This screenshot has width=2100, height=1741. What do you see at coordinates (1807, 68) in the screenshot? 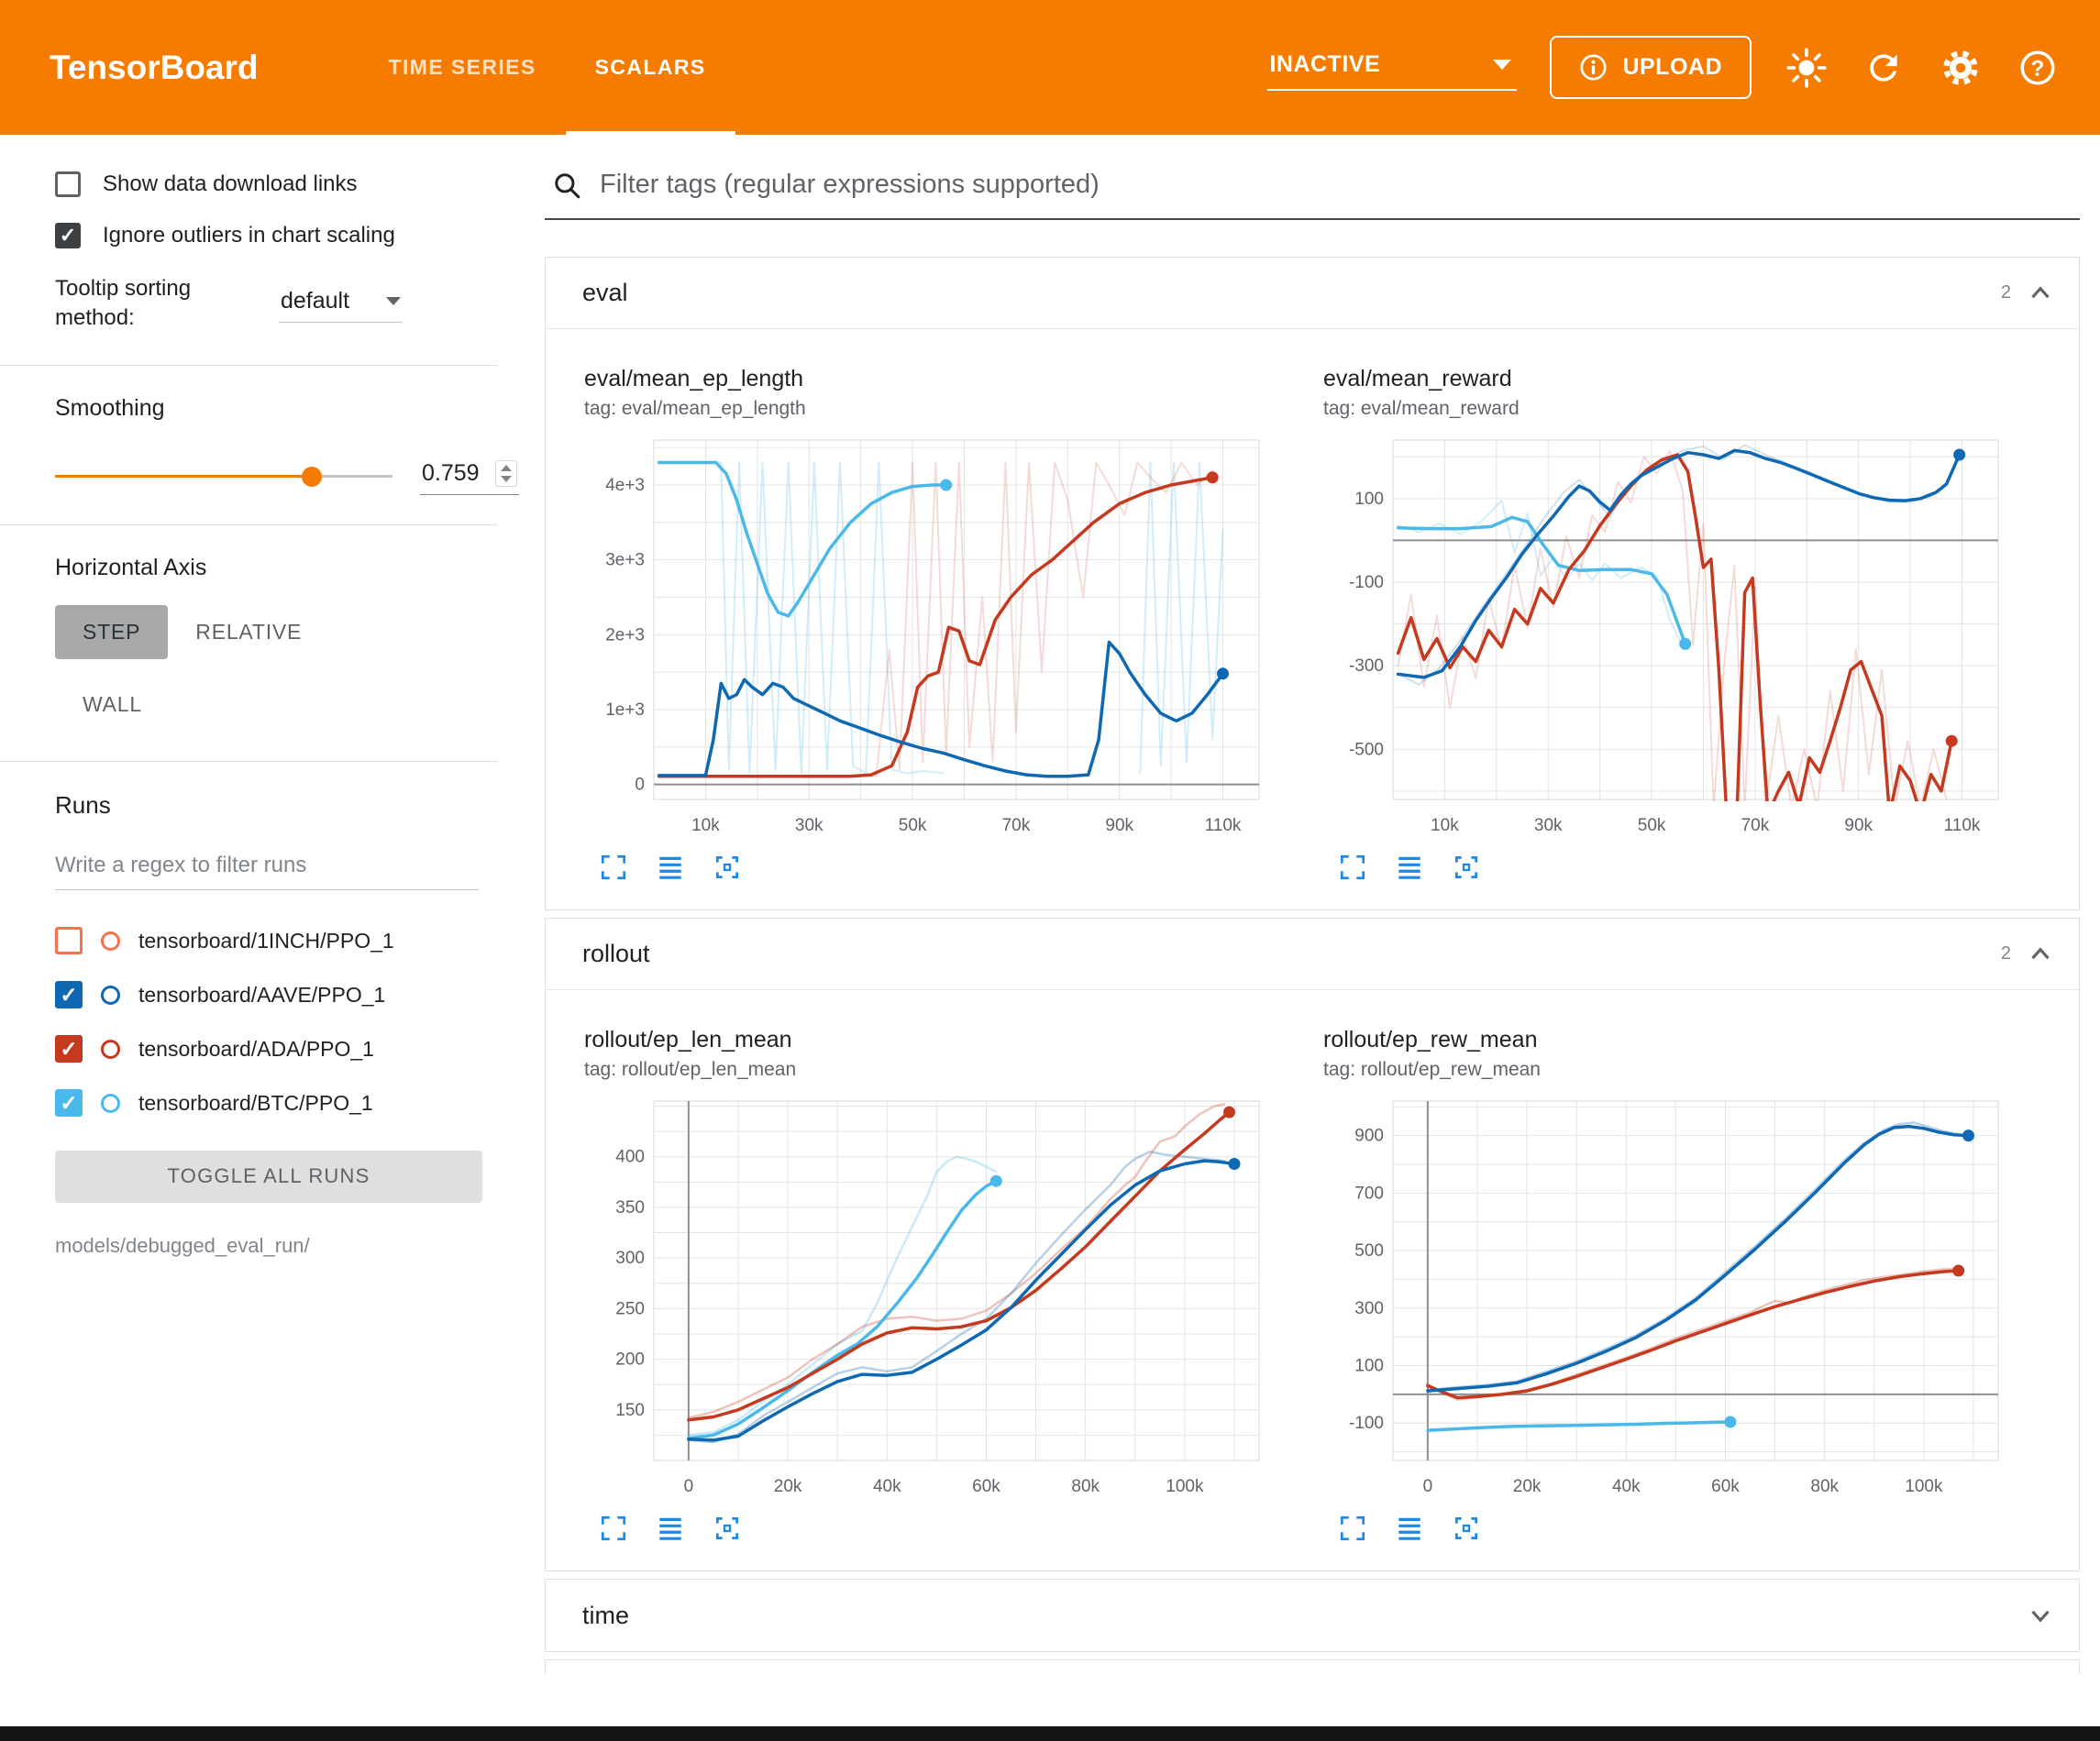
I see `brightness-toggle-button` at bounding box center [1807, 68].